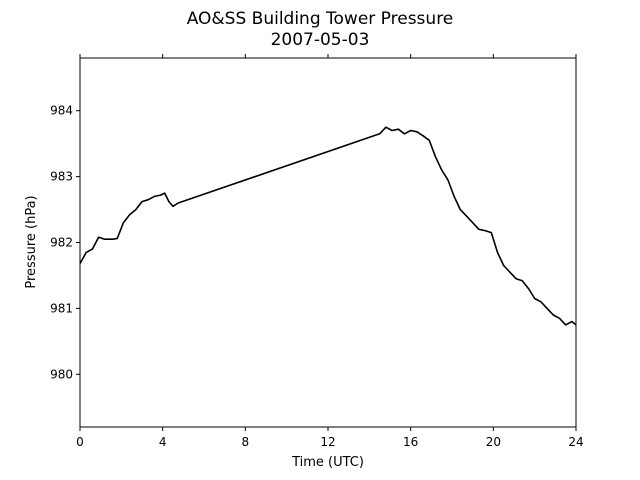  I want to click on y-tick-label: 981, so click(61, 308).